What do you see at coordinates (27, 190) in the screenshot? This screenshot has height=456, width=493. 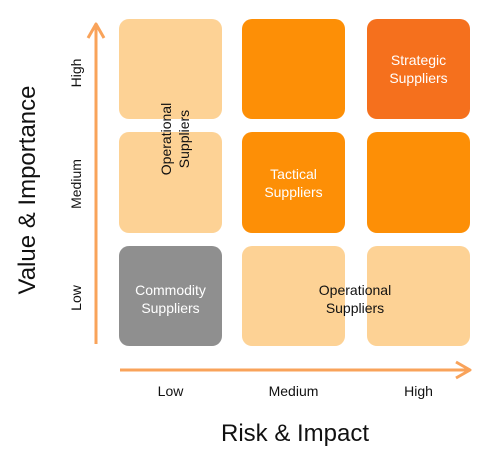 I see `y-axis-title: Value & Importance` at bounding box center [27, 190].